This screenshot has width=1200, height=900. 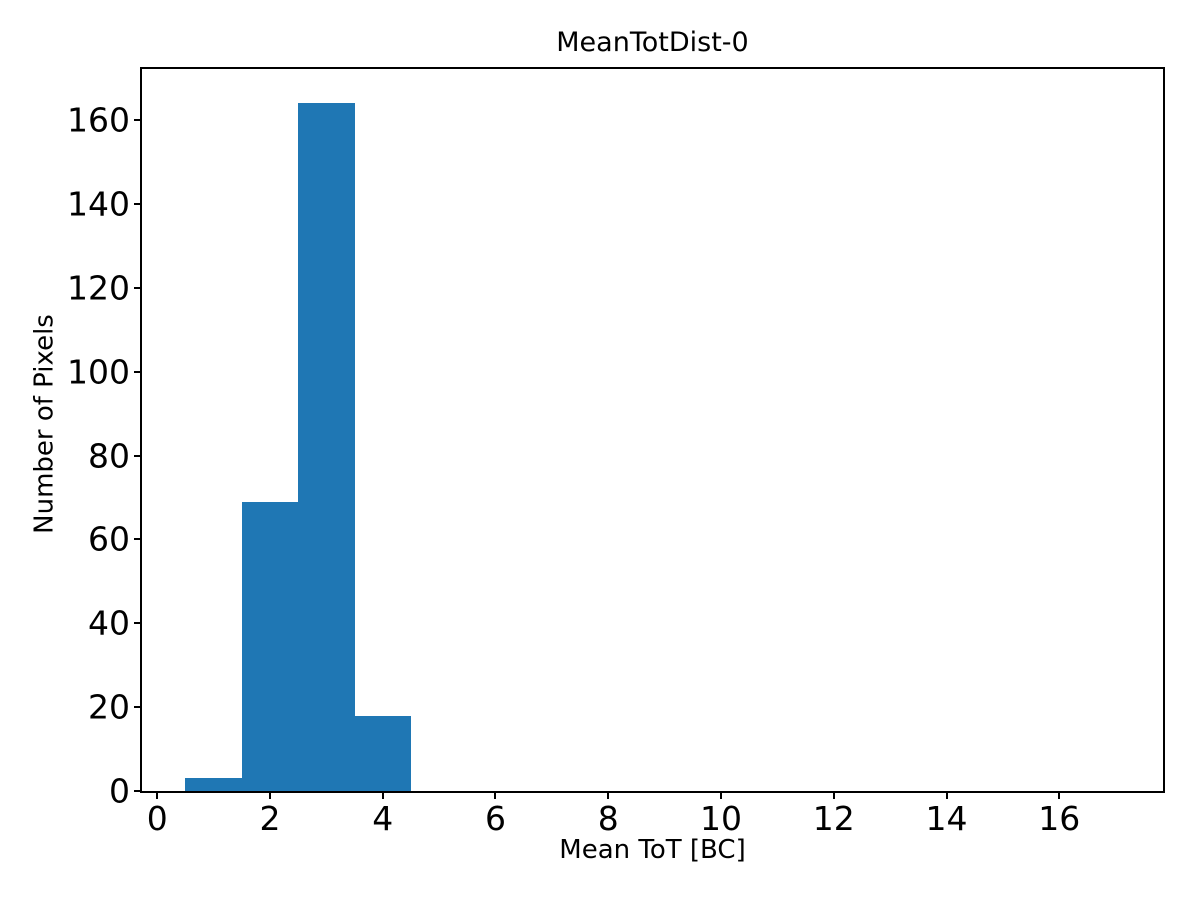 I want to click on y-tick-label: 60, so click(x=109, y=539).